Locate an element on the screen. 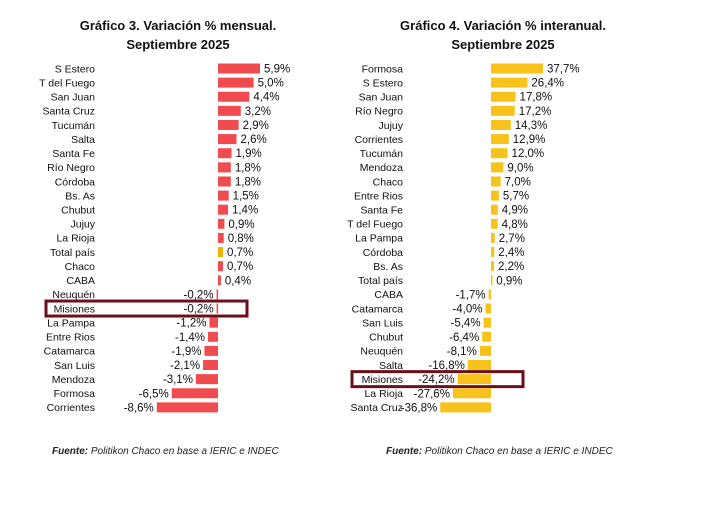 This screenshot has height=528, width=704. chart-3-bar-neuquen is located at coordinates (217, 294).